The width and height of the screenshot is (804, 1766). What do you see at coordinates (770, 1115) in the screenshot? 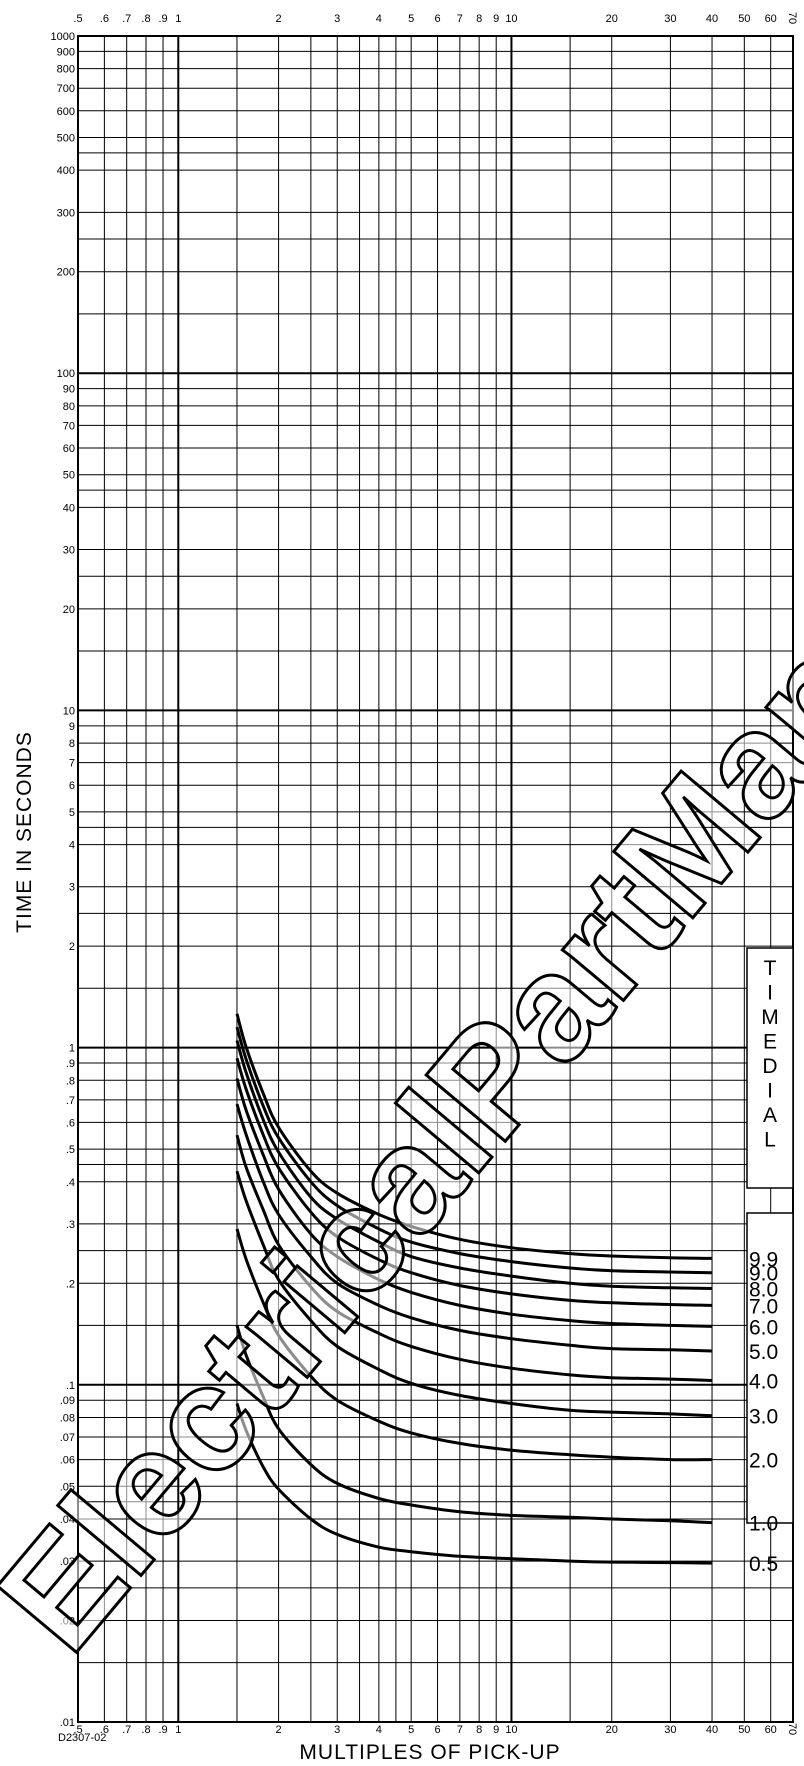
I see `legend-title-letter: A` at bounding box center [770, 1115].